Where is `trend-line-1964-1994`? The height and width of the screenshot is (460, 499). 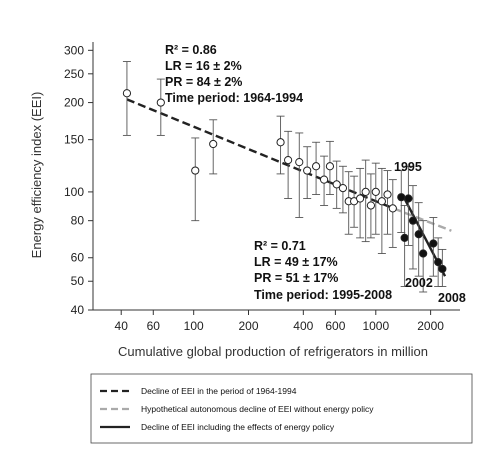
trend-line-1964-1994 is located at coordinates (260, 154).